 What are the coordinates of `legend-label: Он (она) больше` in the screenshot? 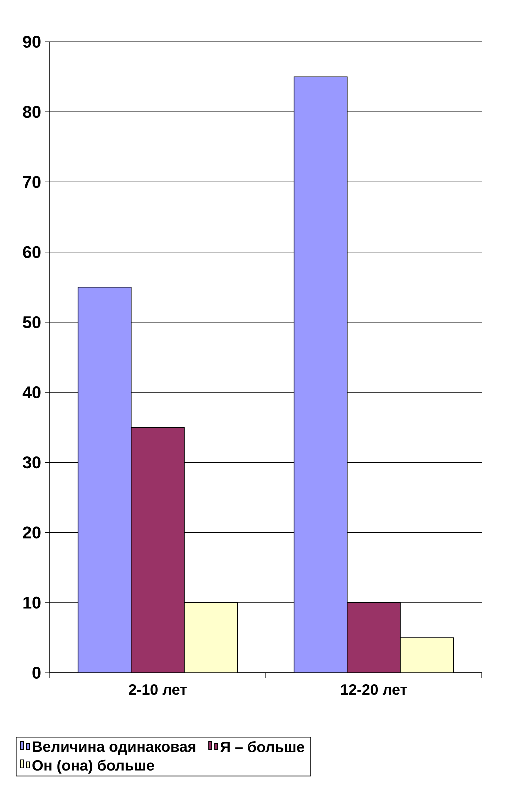 It's located at (93, 767).